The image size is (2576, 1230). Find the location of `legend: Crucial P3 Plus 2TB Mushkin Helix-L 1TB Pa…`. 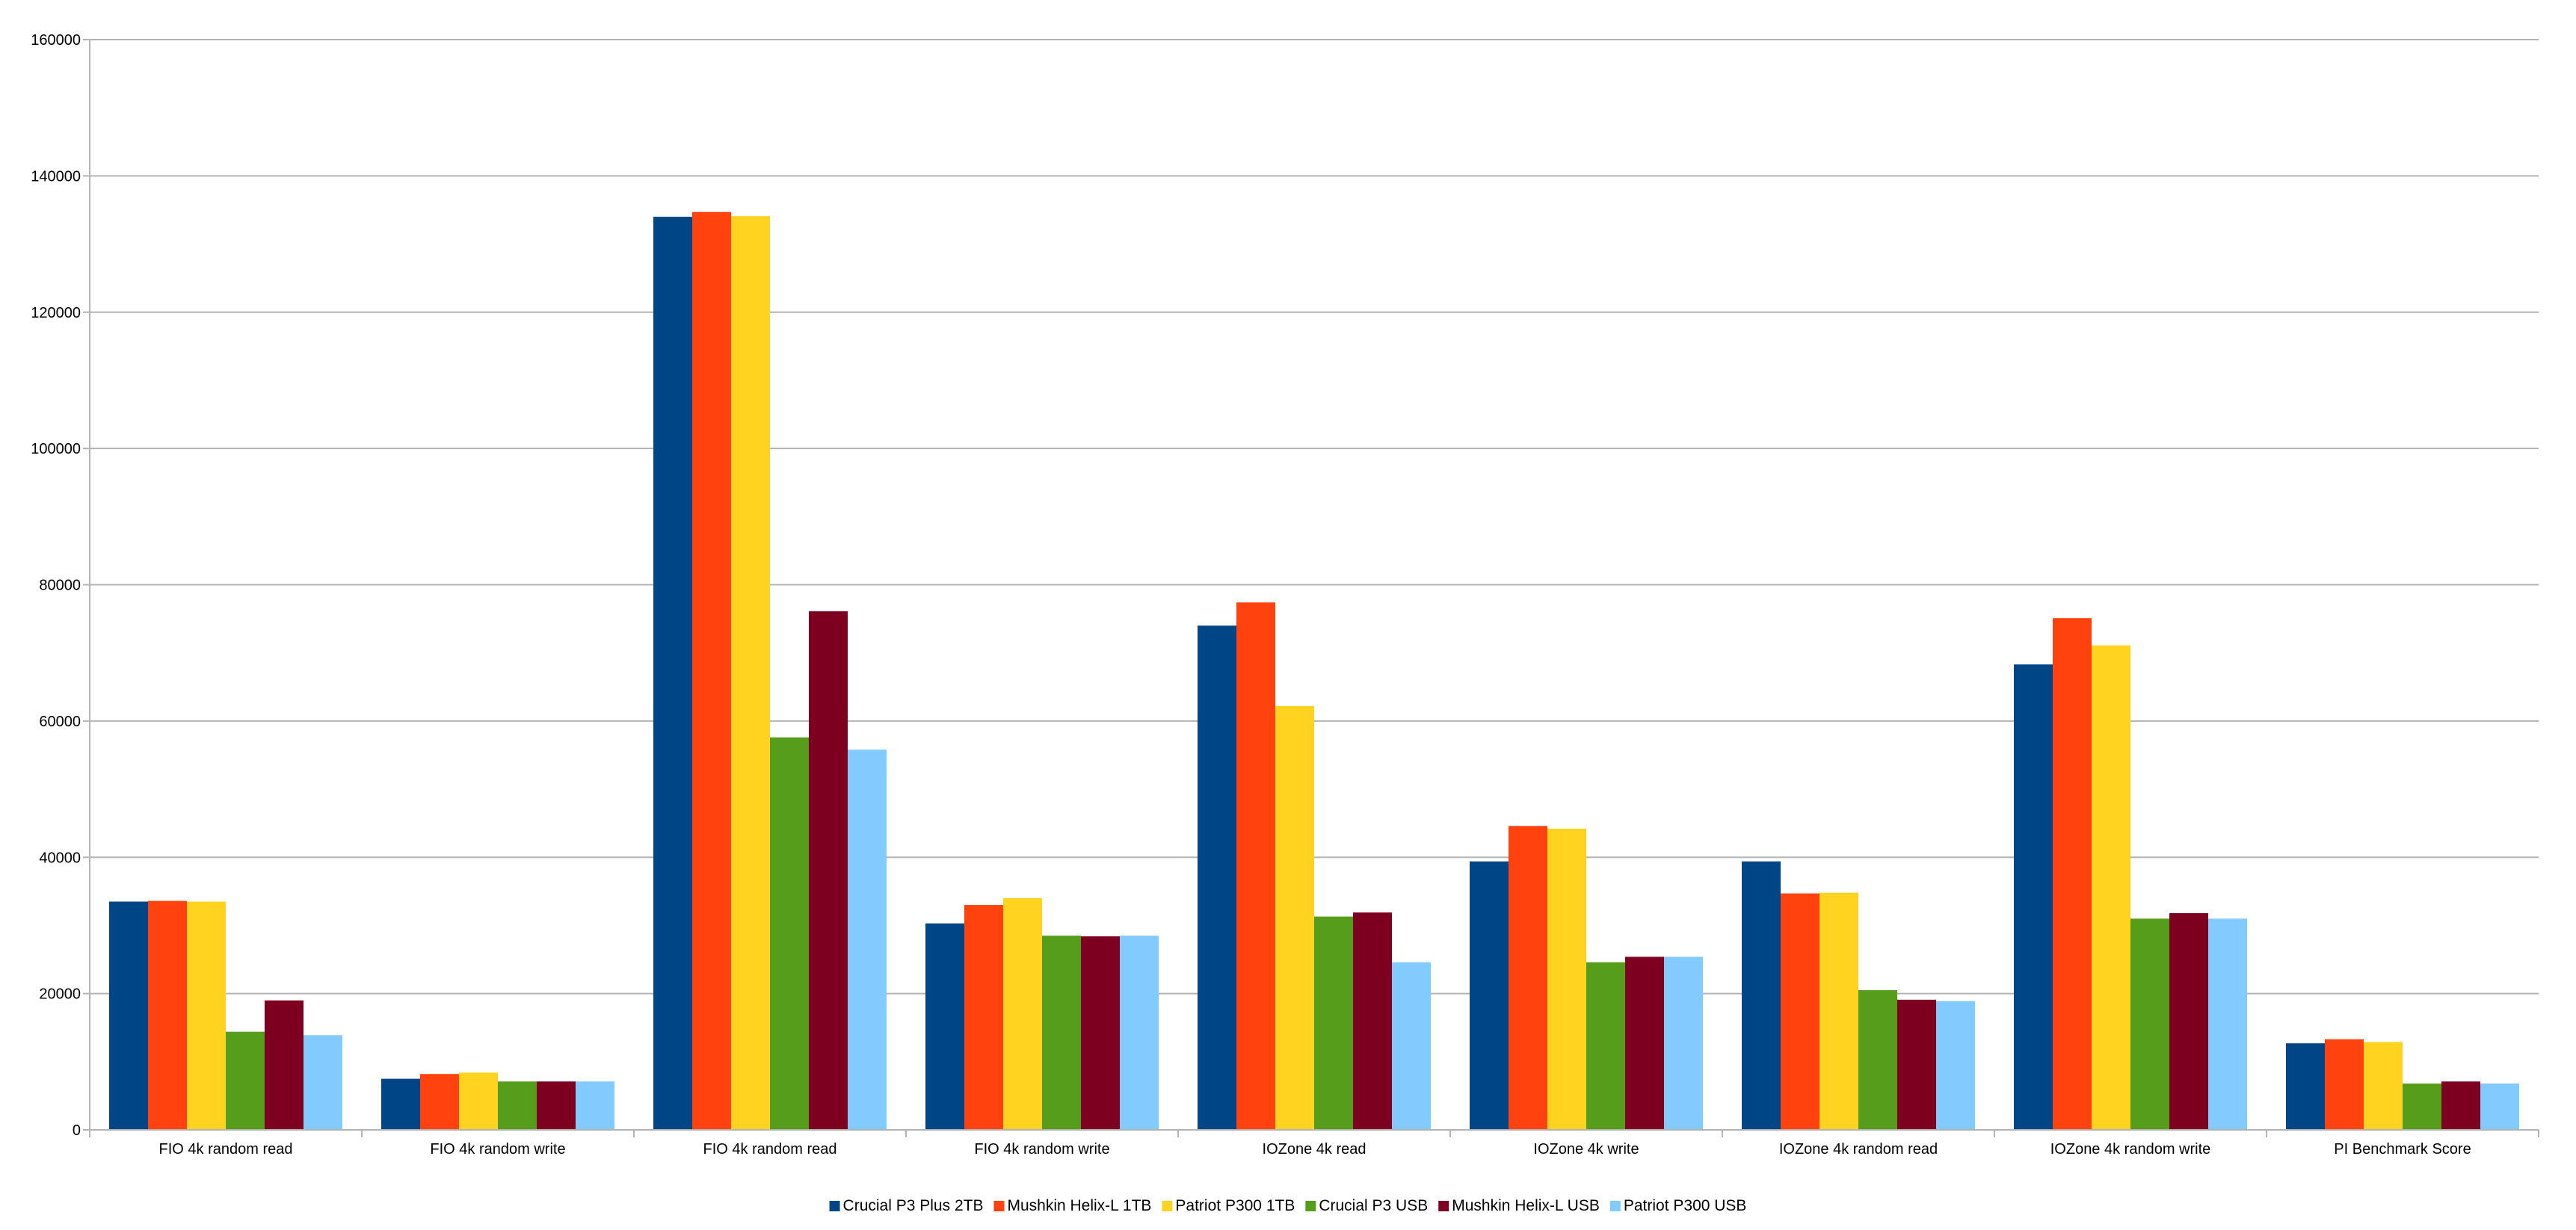

legend: Crucial P3 Plus 2TB Mushkin Helix-L 1TB Pa… is located at coordinates (1288, 1205).